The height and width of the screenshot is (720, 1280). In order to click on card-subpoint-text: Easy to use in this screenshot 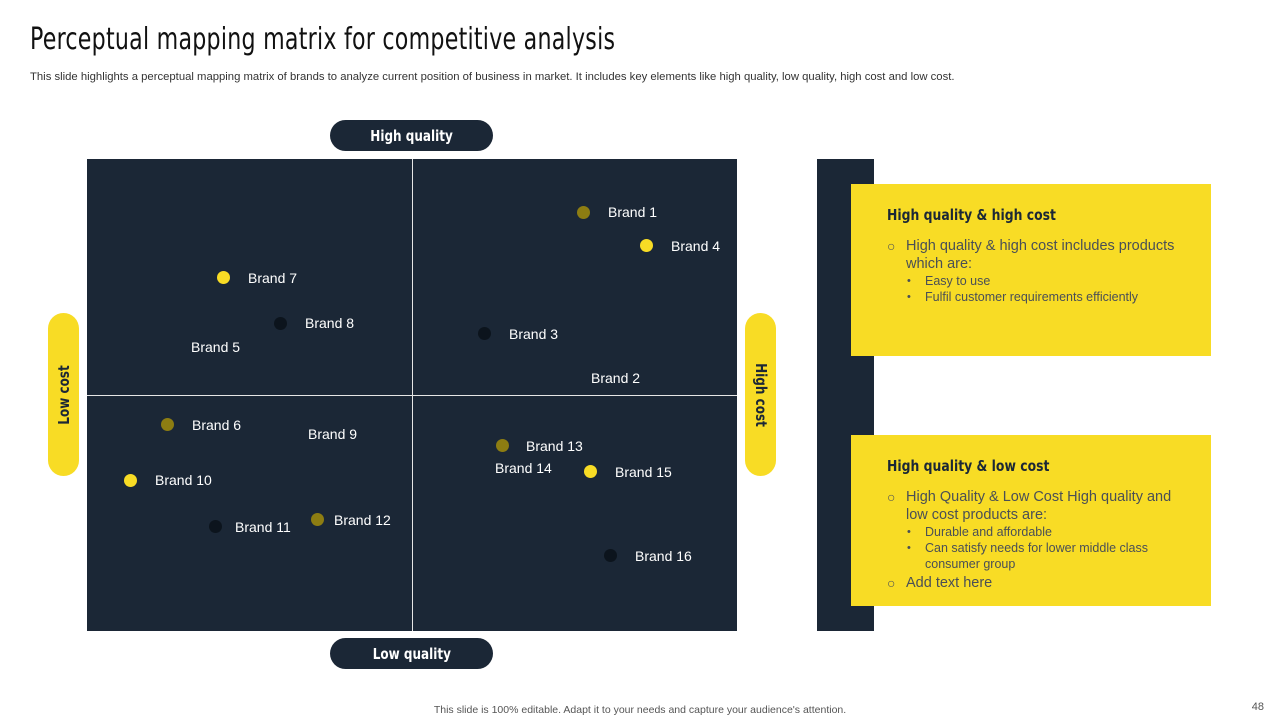, I will do `click(958, 281)`.